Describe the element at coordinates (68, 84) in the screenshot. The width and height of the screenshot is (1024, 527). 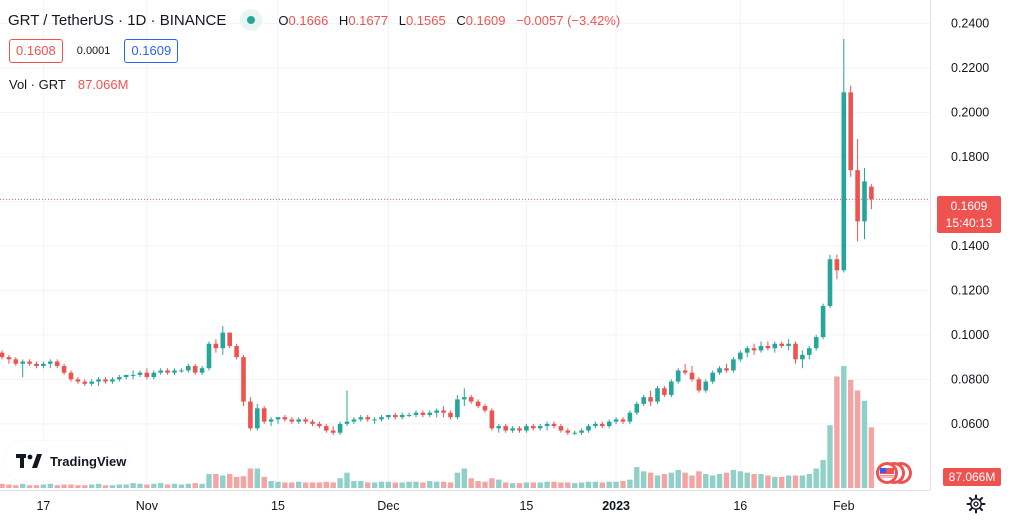
I see `volume-legend: Vol · GRT 87.066M` at that location.